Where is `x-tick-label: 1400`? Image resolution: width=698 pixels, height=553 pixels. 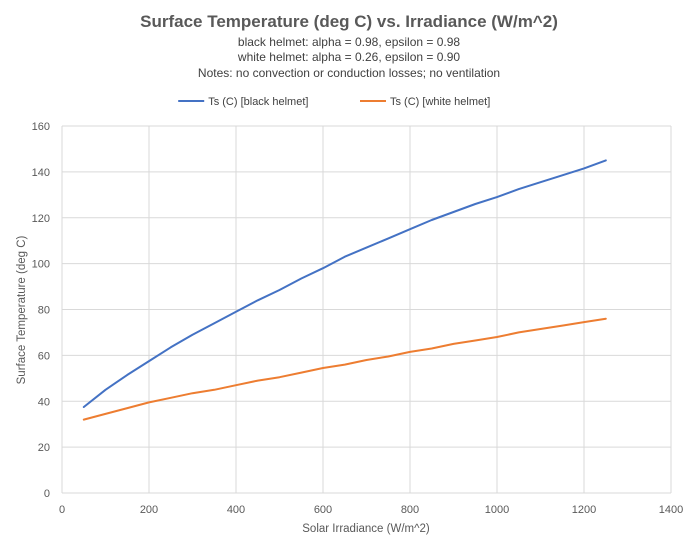 x-tick-label: 1400 is located at coordinates (671, 510).